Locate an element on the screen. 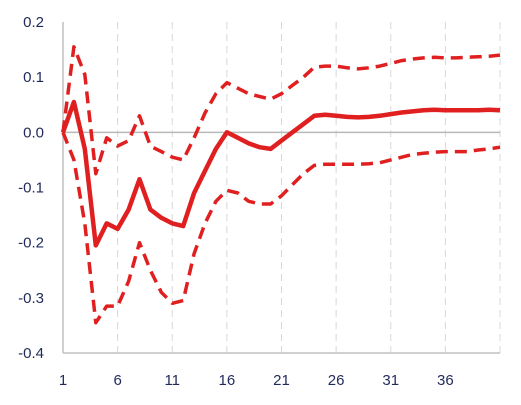 Image resolution: width=521 pixels, height=405 pixels. y-tick-label: -0.3 is located at coordinates (31, 298).